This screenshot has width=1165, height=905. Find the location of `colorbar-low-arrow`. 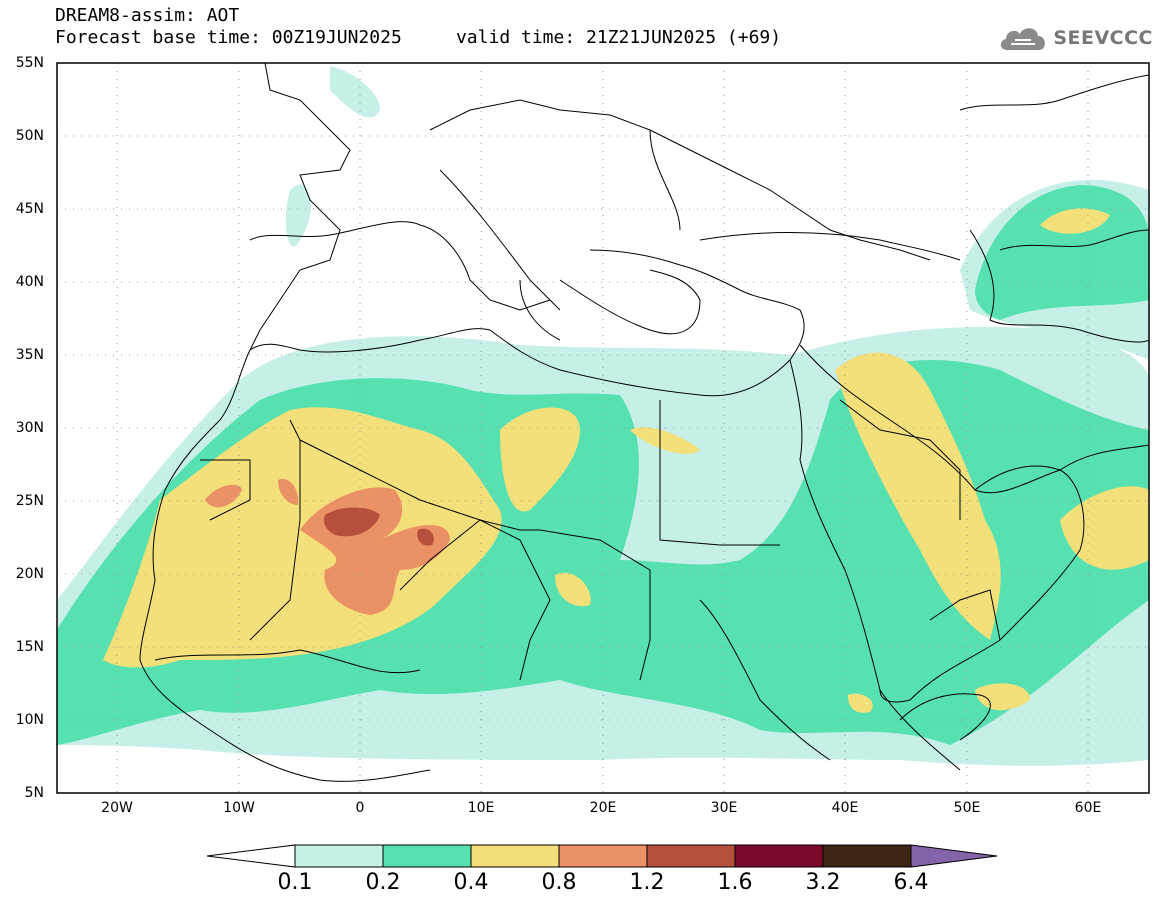

colorbar-low-arrow is located at coordinates (251, 856).